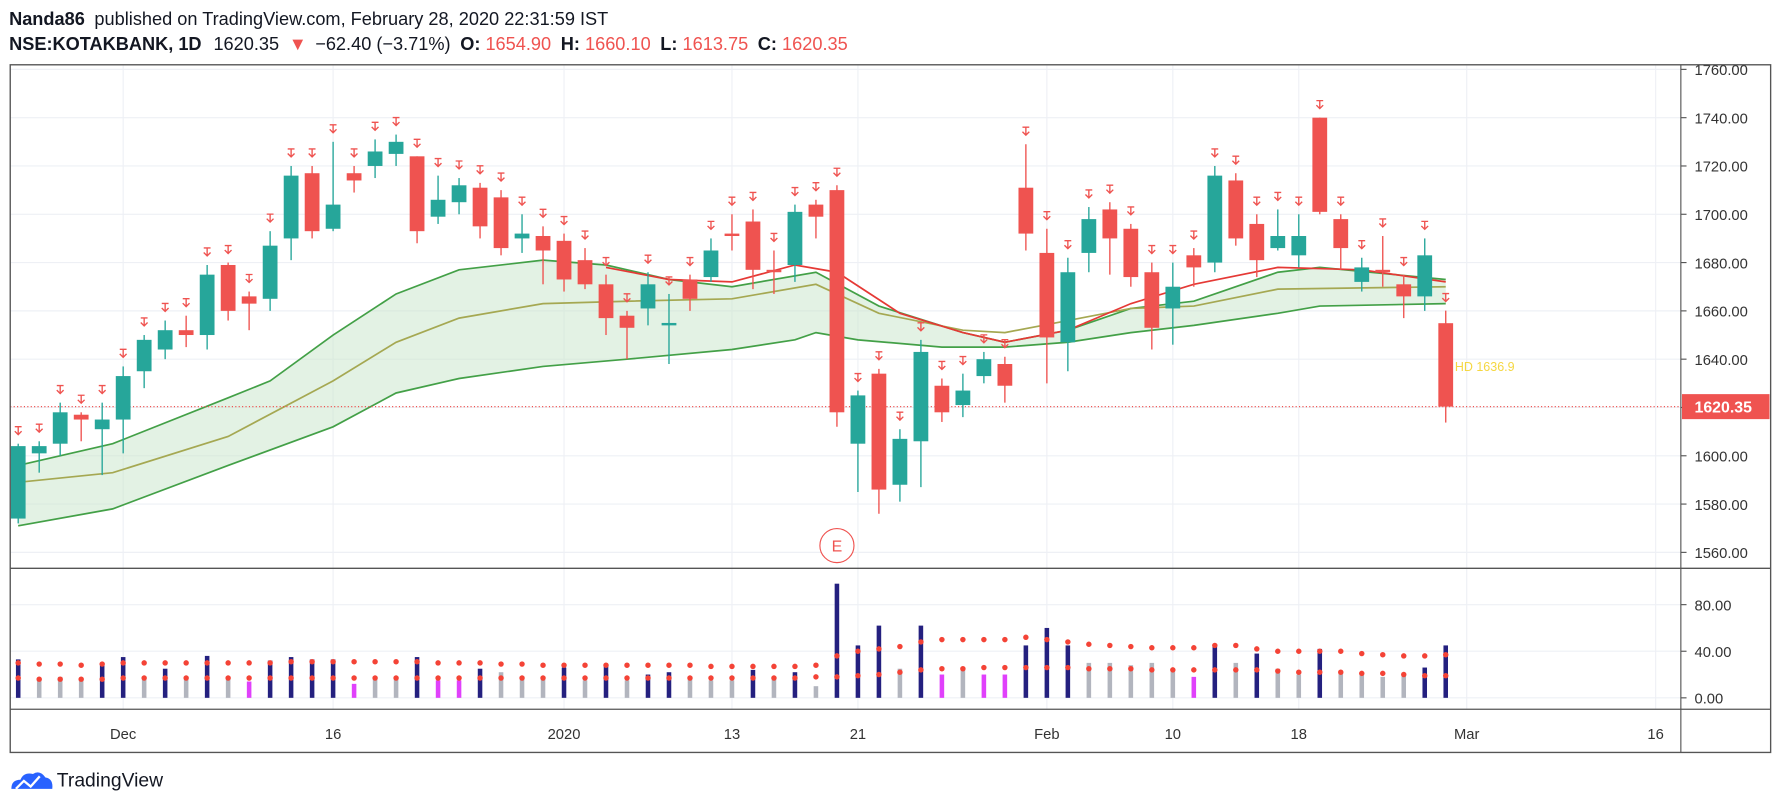 The image size is (1782, 807). I want to click on x-tick-label: Feb, so click(1046, 735).